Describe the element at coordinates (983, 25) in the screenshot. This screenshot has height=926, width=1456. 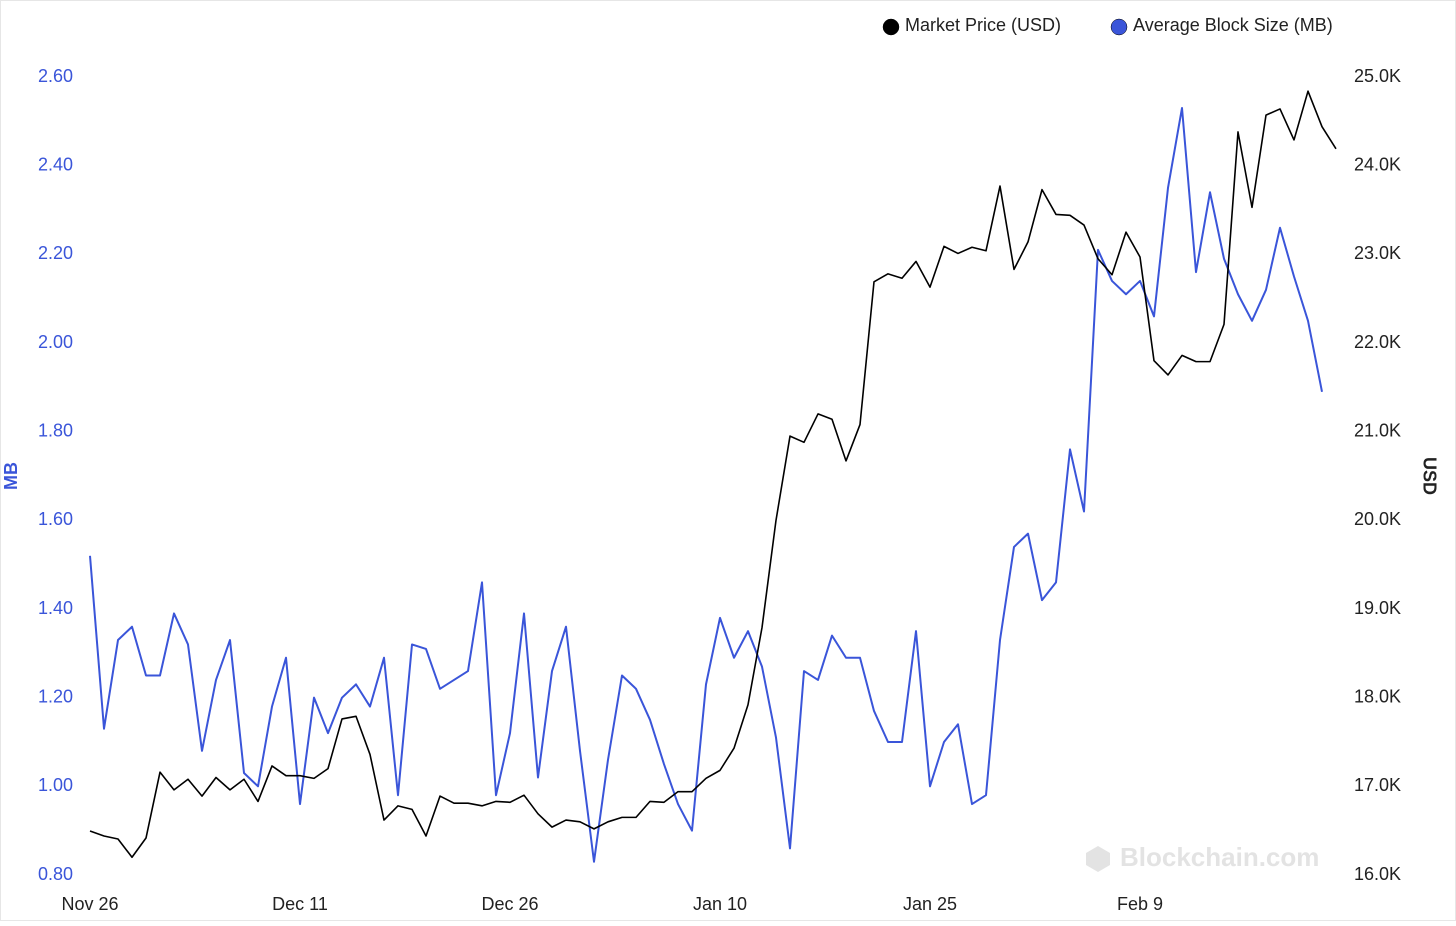
I see `legend-label: Market Price (USD)` at that location.